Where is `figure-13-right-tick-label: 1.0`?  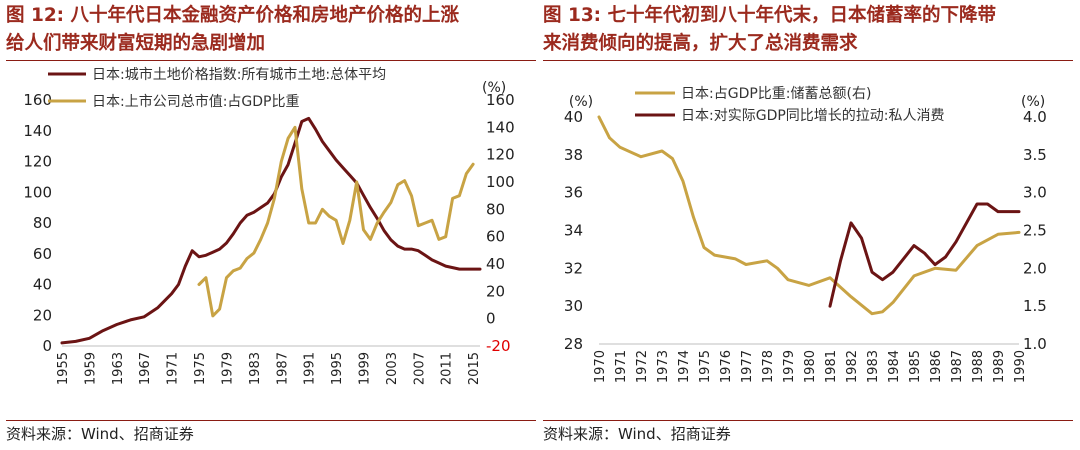
figure-13-right-tick-label: 1.0 is located at coordinates (1035, 344).